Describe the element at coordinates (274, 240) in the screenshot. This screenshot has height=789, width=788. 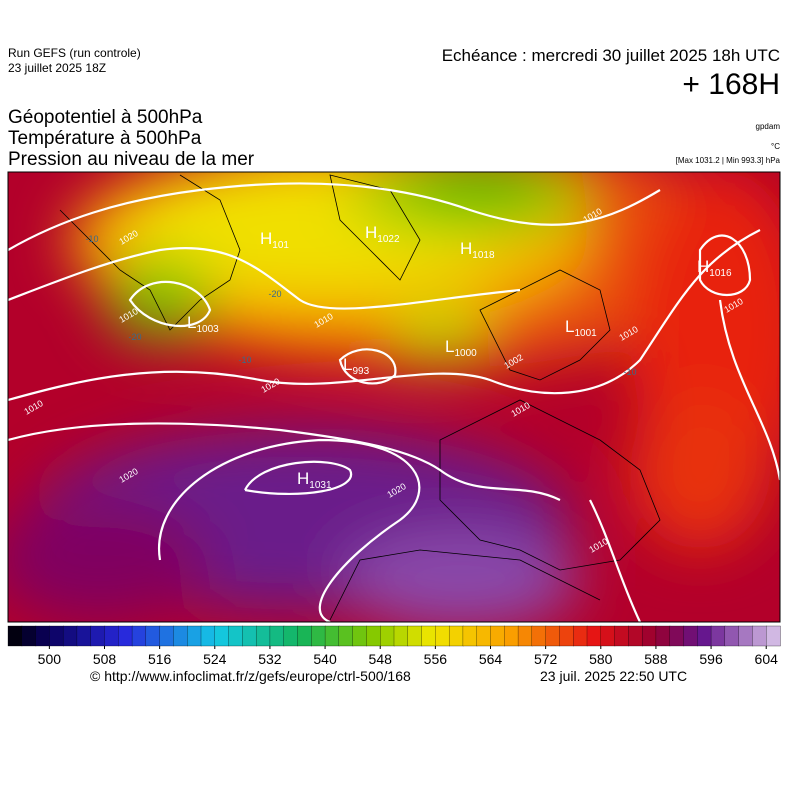
I see `pressure-center: H101` at that location.